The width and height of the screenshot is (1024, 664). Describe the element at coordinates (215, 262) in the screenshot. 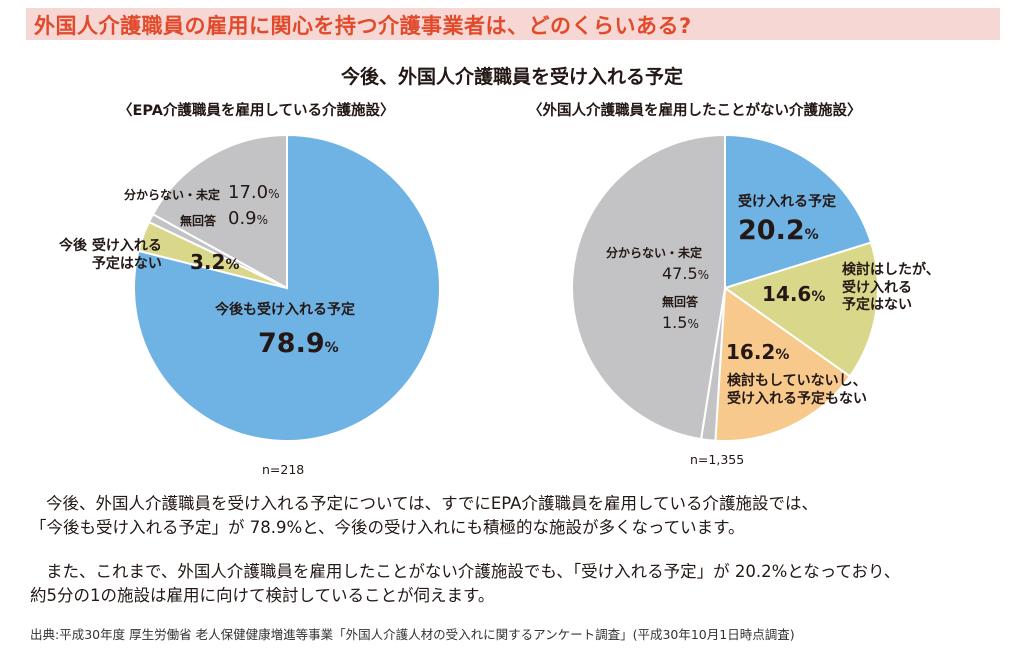

I see `p1-no-value: 3.2%` at that location.